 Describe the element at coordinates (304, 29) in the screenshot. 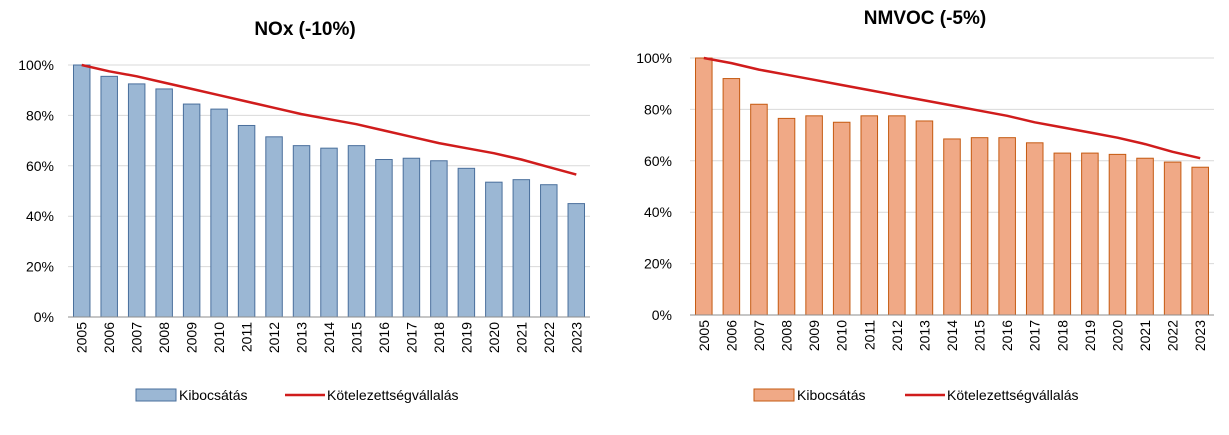

I see `chart-title: NOx (-10%)` at that location.